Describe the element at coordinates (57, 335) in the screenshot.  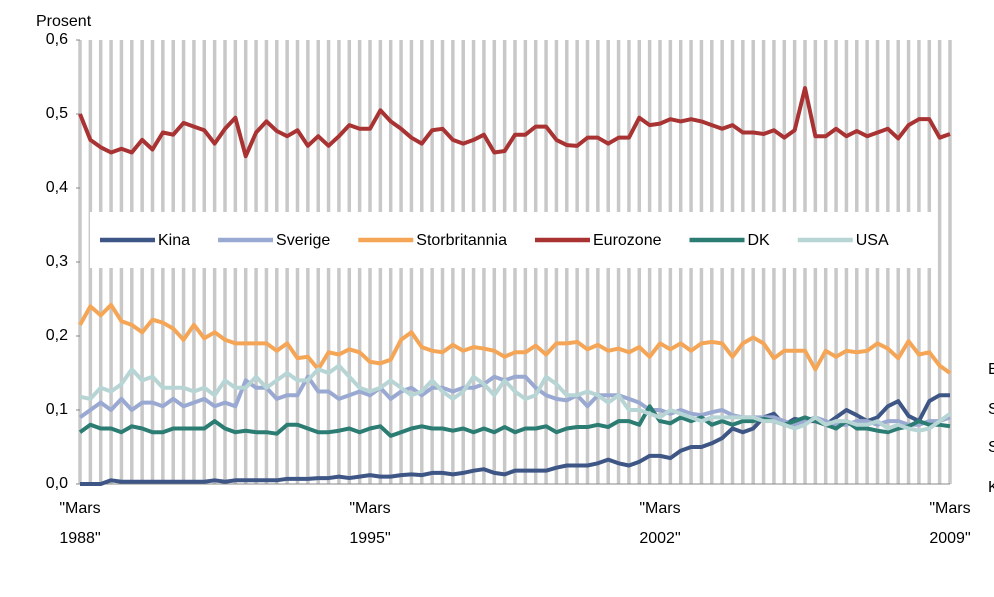
I see `y-tick-label: 0,2` at that location.